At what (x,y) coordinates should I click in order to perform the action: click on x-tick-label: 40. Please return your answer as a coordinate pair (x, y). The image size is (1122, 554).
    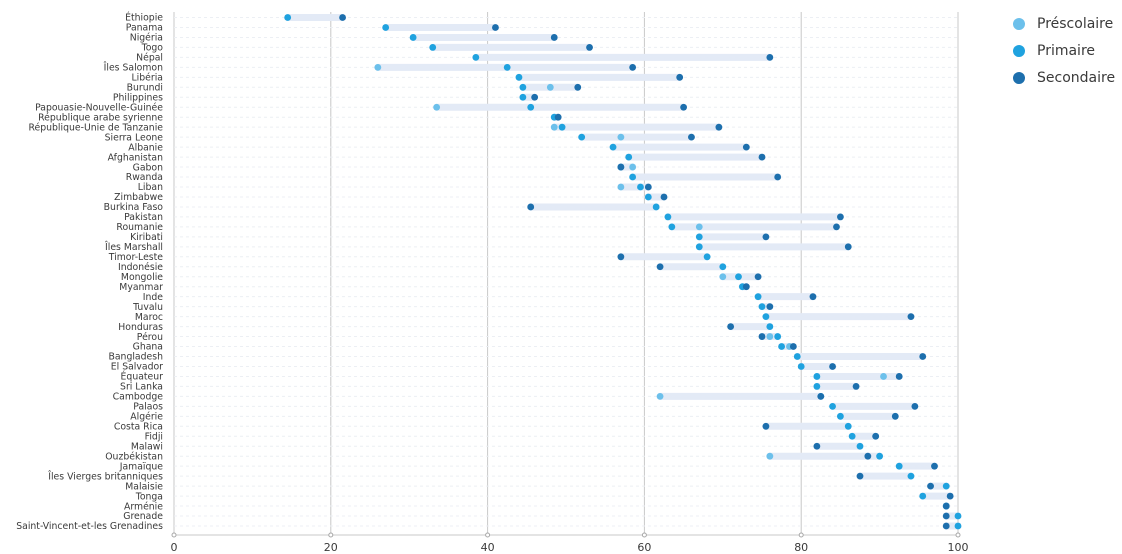
    Looking at the image, I should click on (488, 547).